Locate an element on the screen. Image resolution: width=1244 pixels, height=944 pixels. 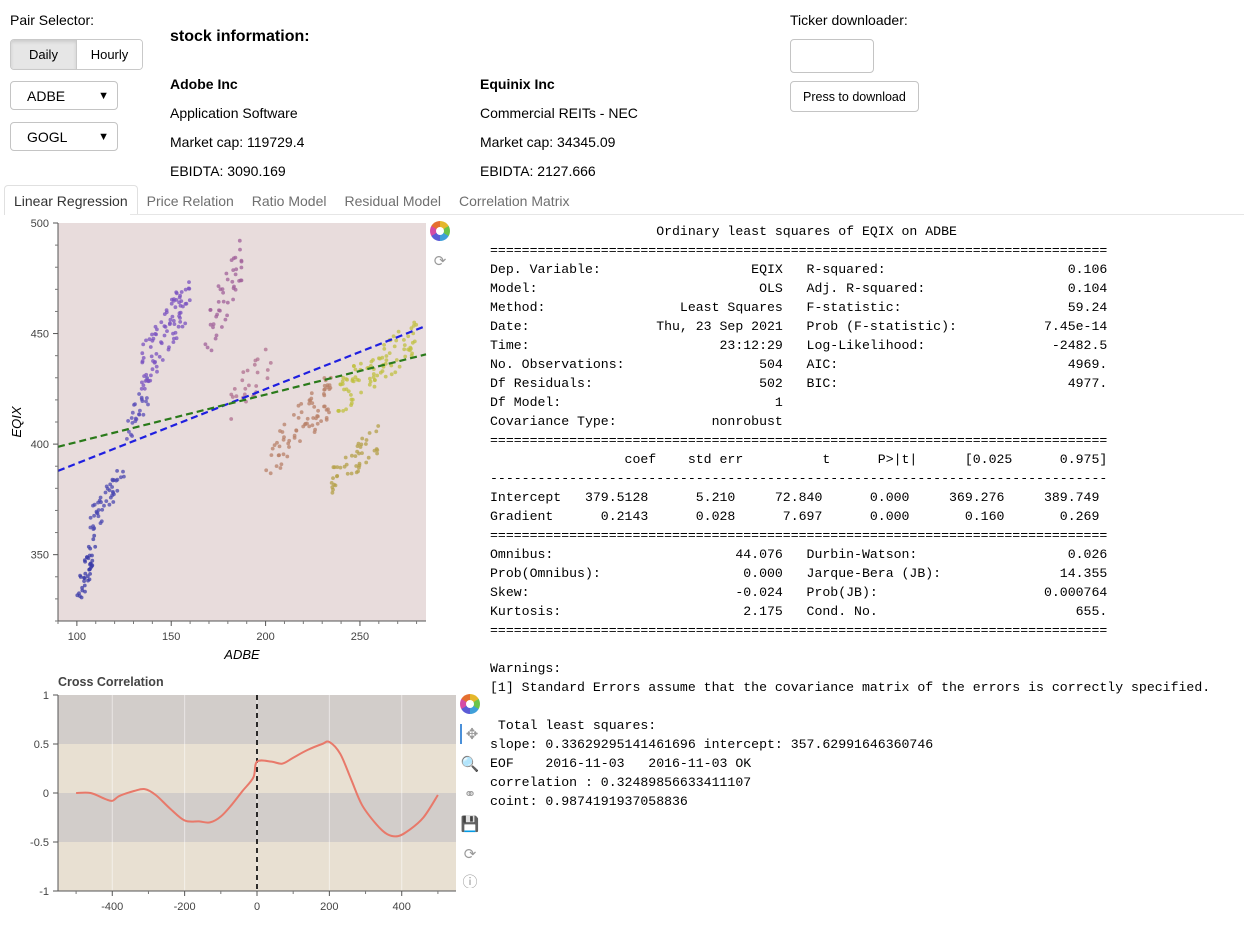
pan-icon: ✥ is located at coordinates (471, 734).